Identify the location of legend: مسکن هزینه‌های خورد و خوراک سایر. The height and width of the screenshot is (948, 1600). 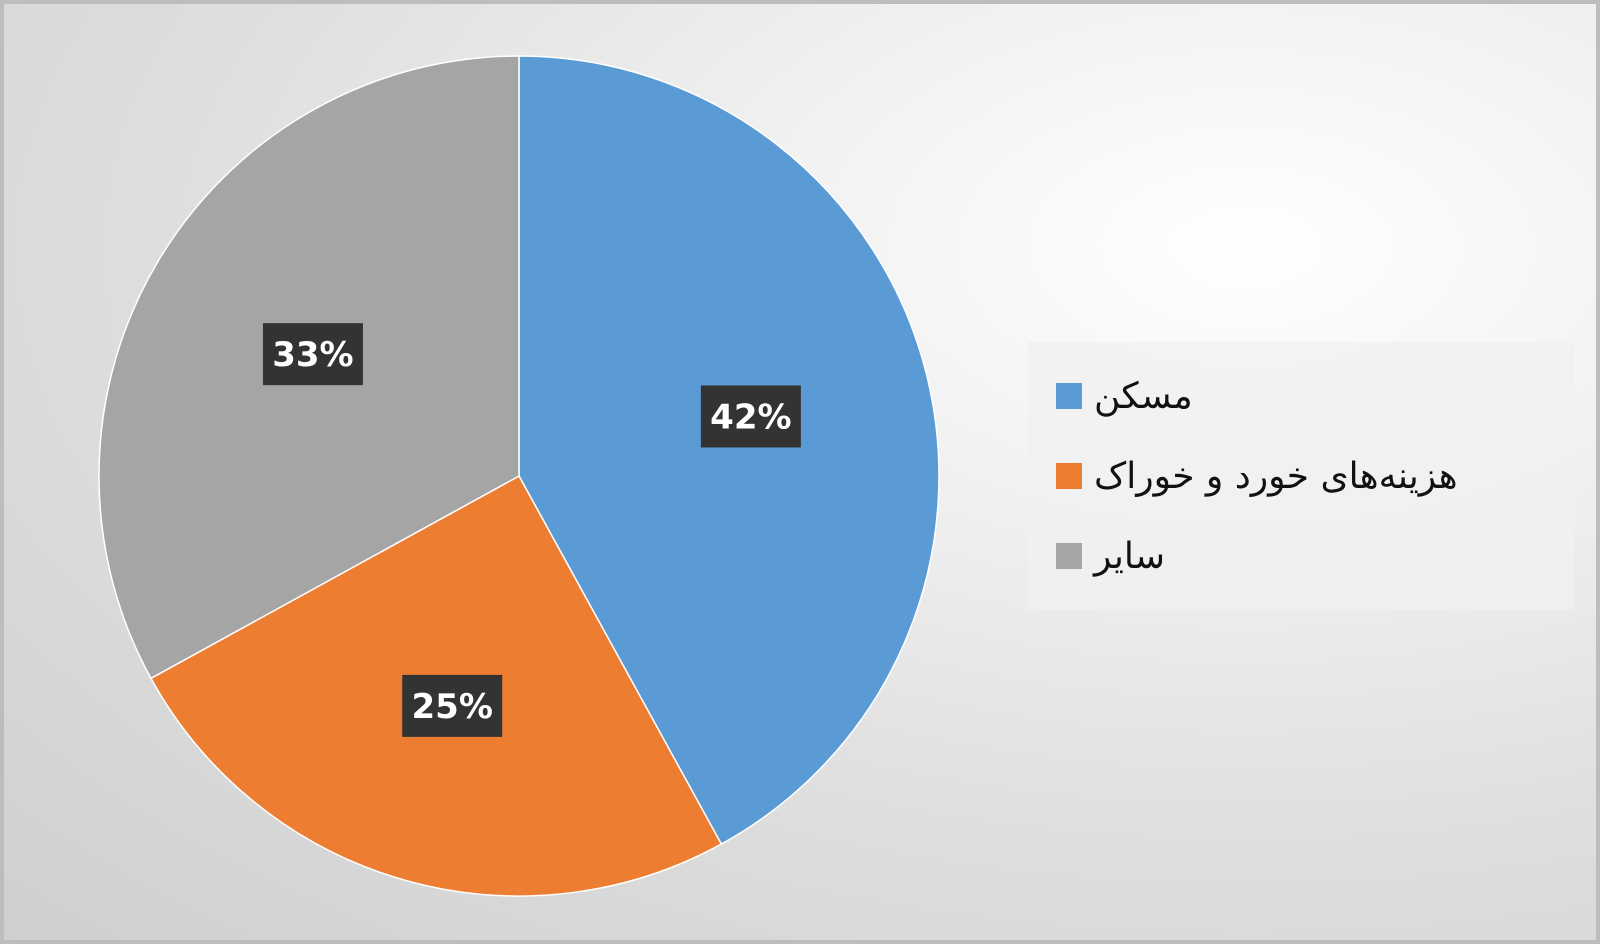
(1301, 476).